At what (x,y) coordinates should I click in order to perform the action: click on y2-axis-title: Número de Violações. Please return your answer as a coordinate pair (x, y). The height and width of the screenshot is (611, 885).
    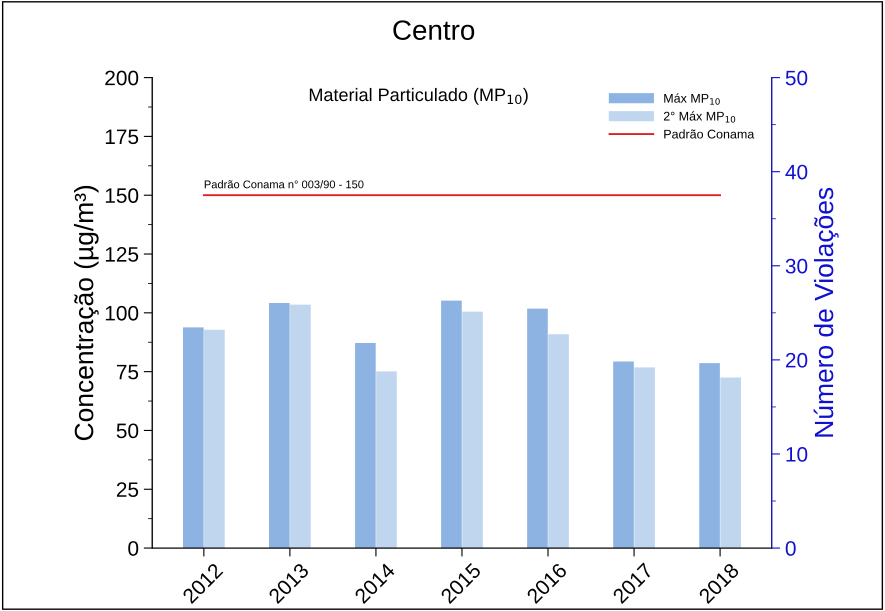
    Looking at the image, I should click on (826, 312).